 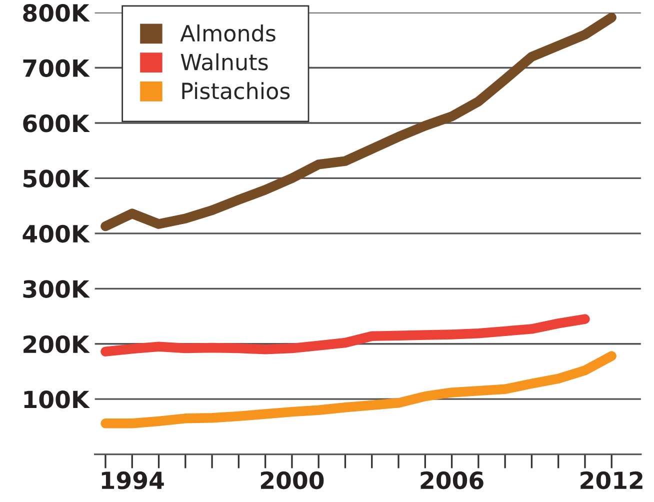 I want to click on y-tick-label: 300K, so click(x=56, y=289).